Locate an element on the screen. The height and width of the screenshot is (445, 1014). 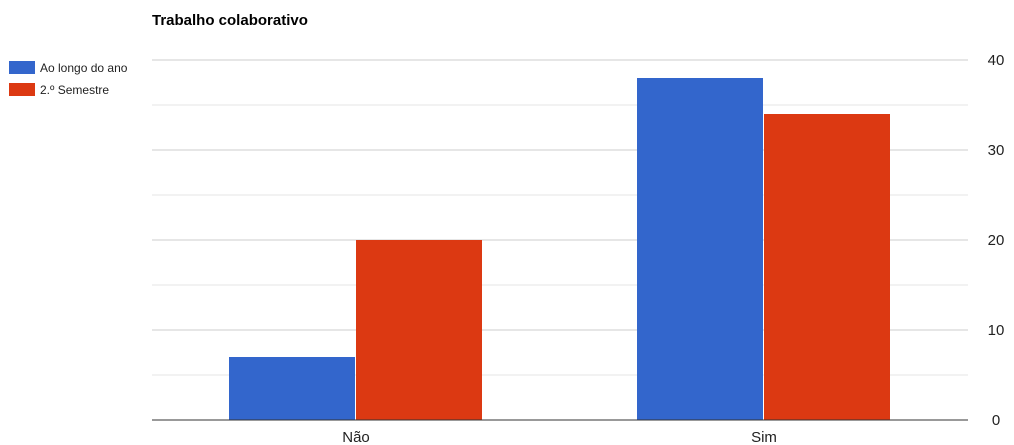
x-axis-categories: Não Sim is located at coordinates (559, 437).